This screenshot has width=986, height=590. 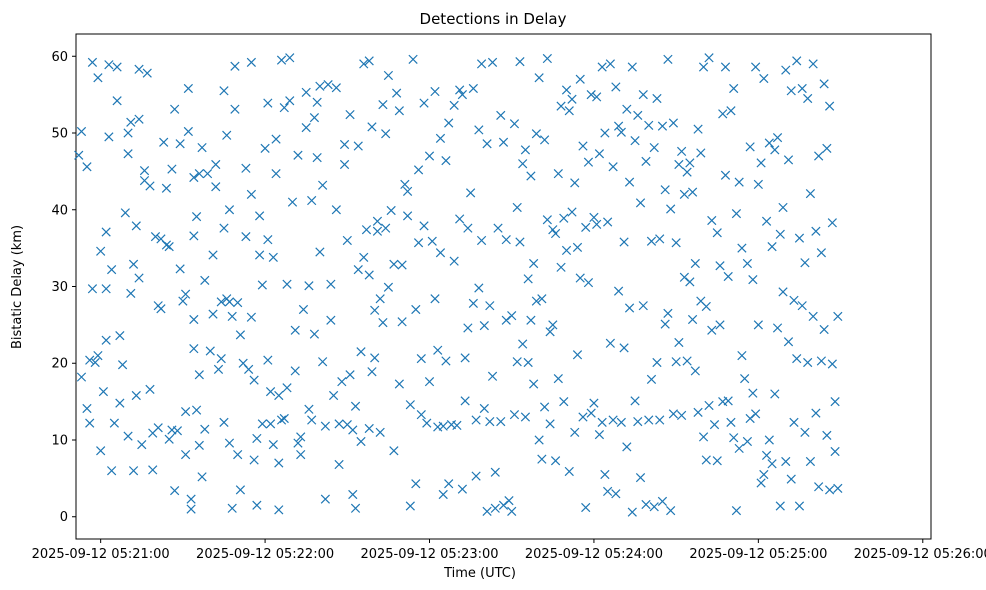 I want to click on x-tick-label: 2025-09-12 05:22:00, so click(x=265, y=554).